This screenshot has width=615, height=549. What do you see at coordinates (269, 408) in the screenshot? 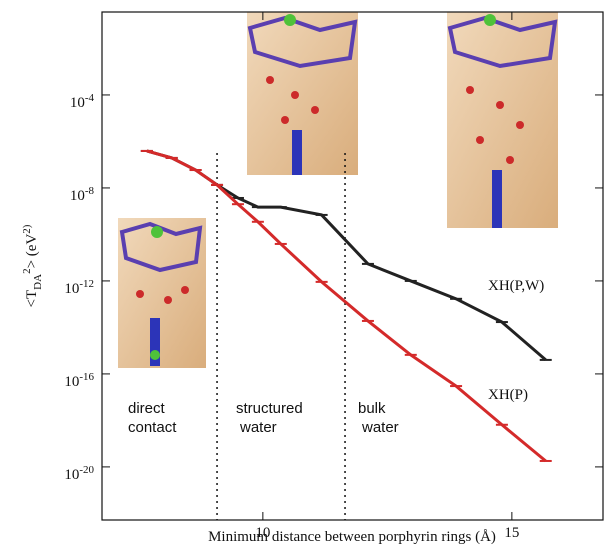
I see `region-label: structured` at bounding box center [269, 408].